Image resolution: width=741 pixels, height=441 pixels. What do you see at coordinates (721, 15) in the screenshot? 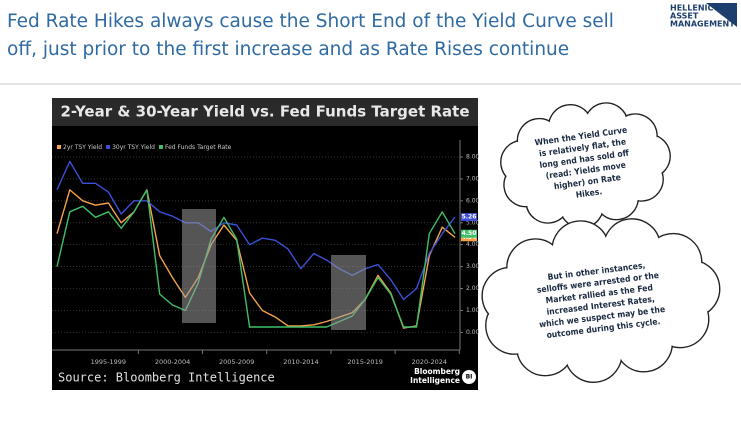
I see `logo-mark` at bounding box center [721, 15].